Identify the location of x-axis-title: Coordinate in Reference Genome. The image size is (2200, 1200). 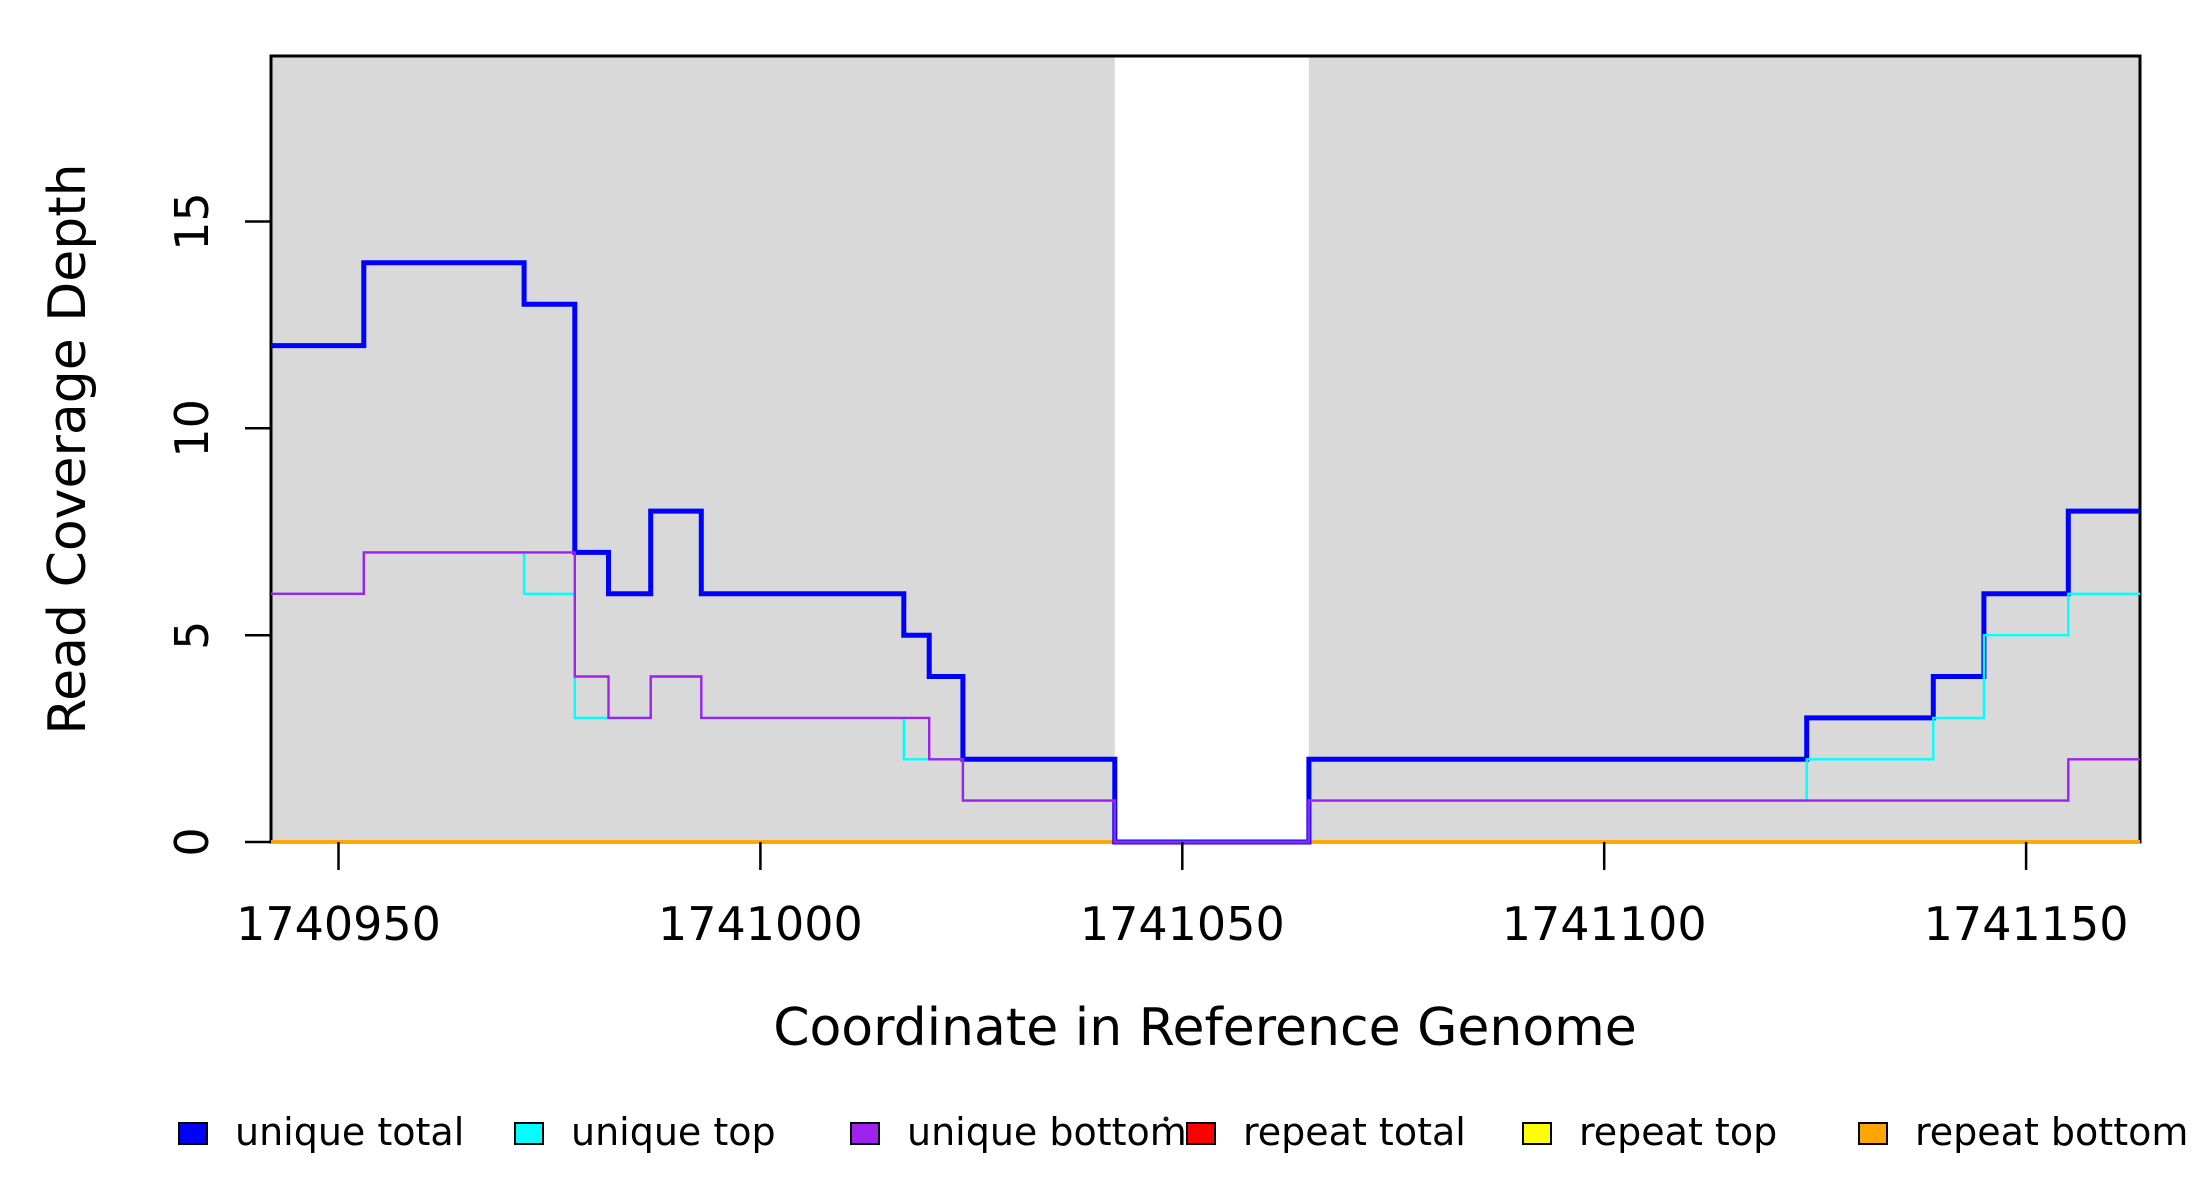
(1205, 1028).